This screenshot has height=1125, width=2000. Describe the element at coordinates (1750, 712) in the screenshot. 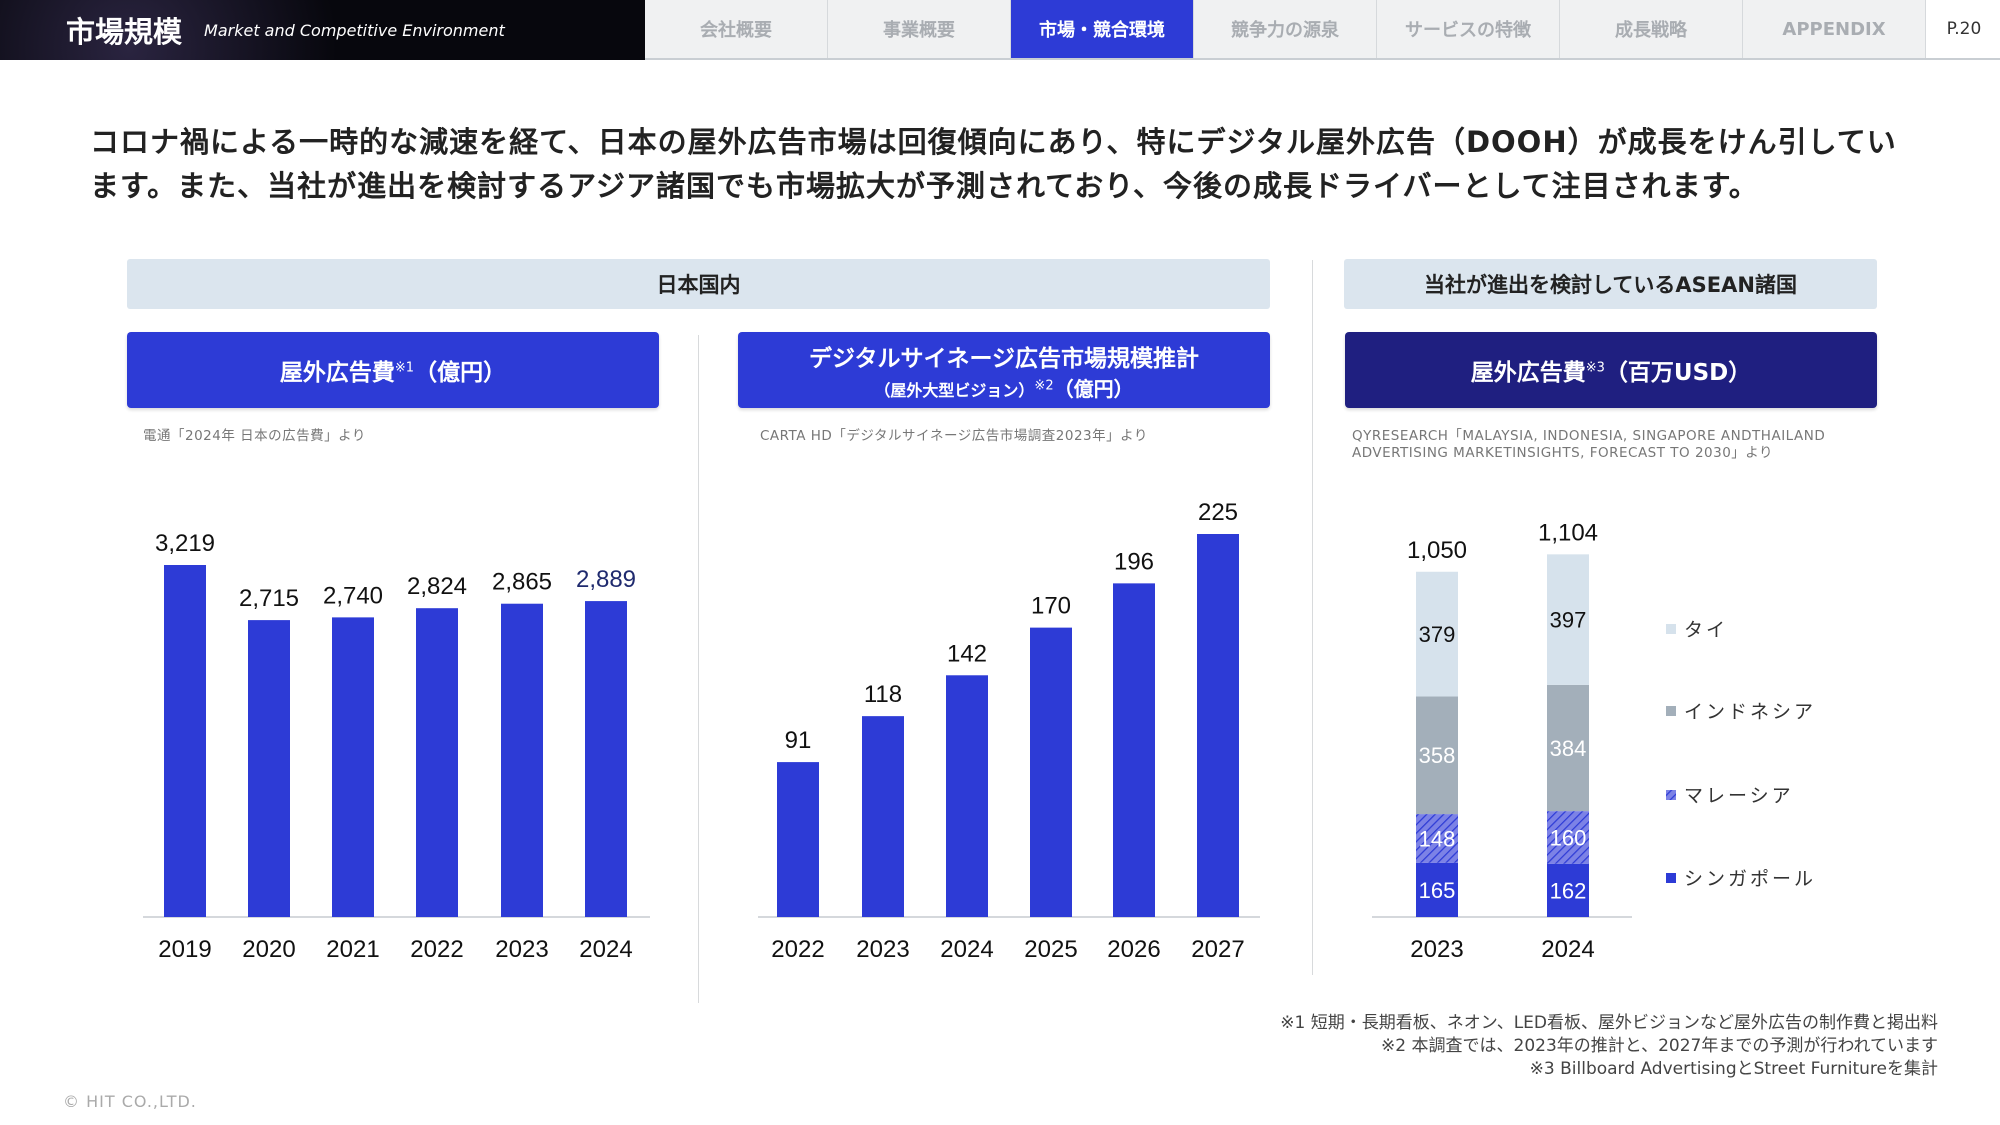

I see `legend-label: インドネシア` at that location.